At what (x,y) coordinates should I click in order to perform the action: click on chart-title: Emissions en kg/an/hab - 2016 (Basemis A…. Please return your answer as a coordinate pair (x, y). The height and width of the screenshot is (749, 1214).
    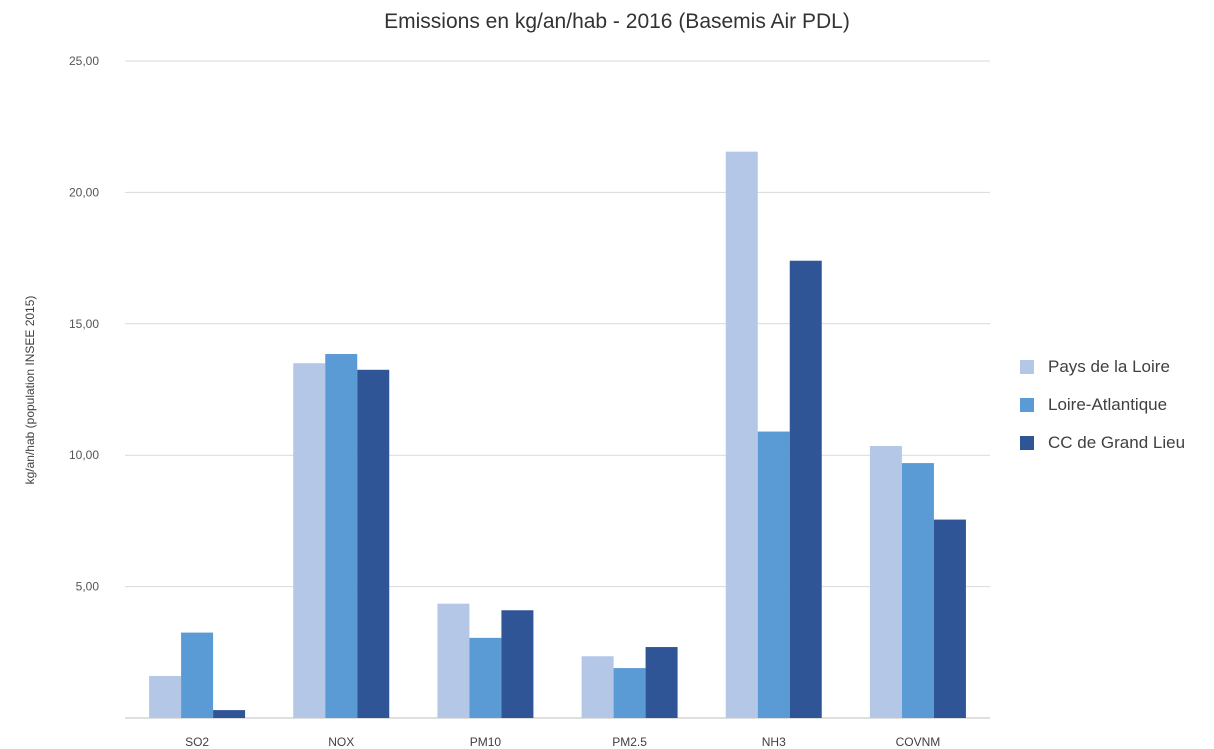
    Looking at the image, I should click on (617, 21).